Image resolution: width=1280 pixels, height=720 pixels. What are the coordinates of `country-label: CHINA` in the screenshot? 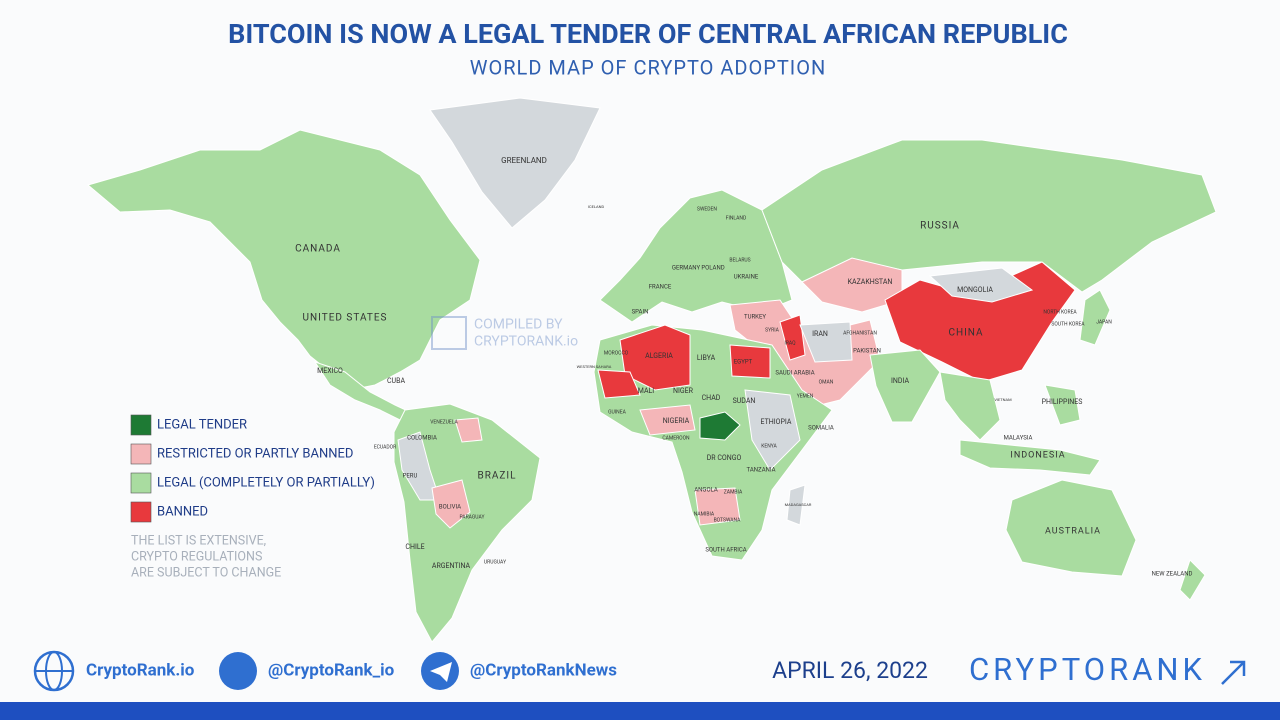 It's located at (965, 333).